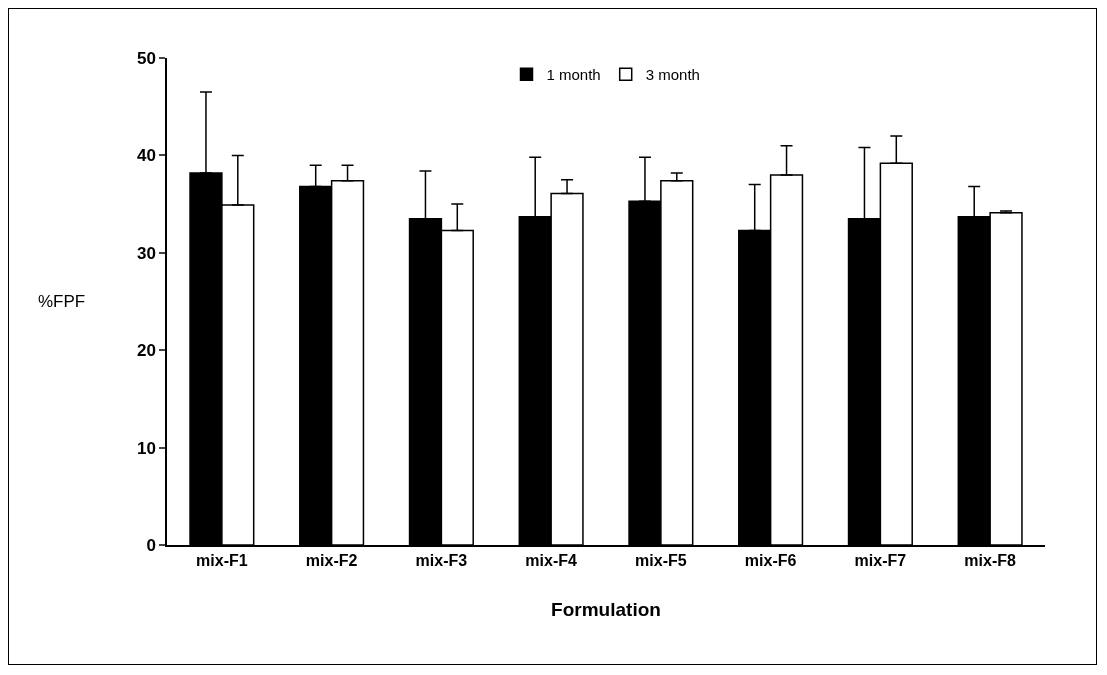  What do you see at coordinates (661, 560) in the screenshot?
I see `x-tick-label: mix-F5` at bounding box center [661, 560].